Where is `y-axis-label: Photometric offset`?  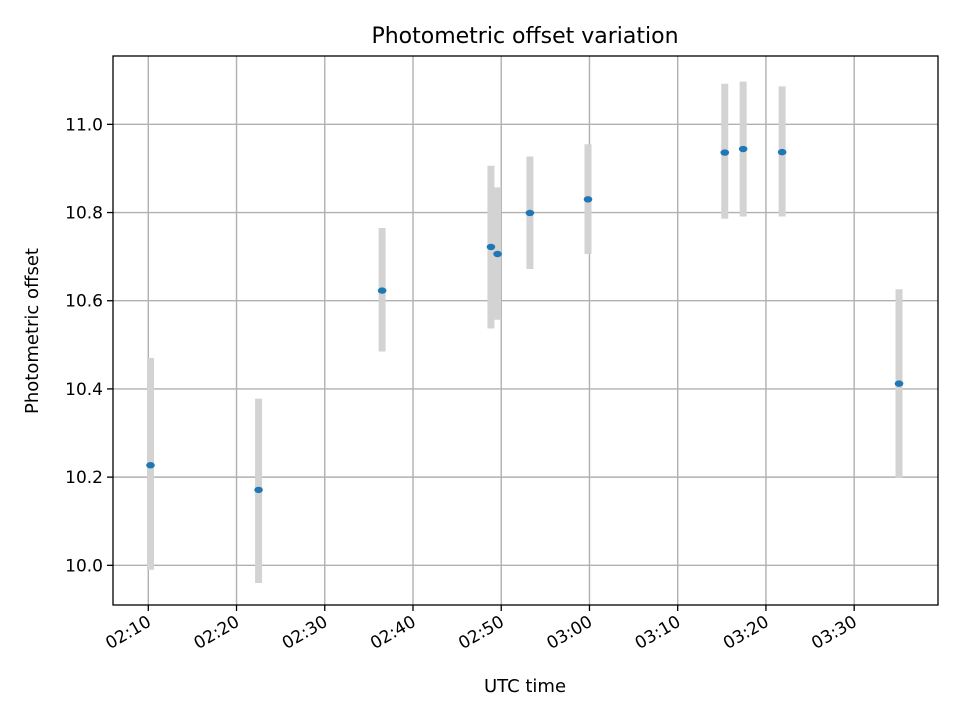 y-axis-label: Photometric offset is located at coordinates (32, 331).